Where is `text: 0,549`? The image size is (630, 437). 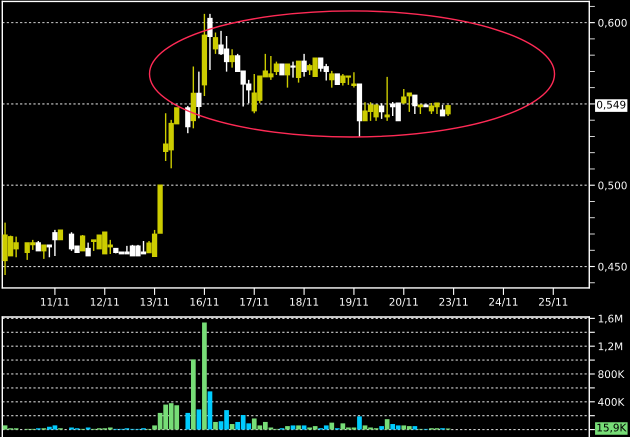 text: 0,549 is located at coordinates (611, 105).